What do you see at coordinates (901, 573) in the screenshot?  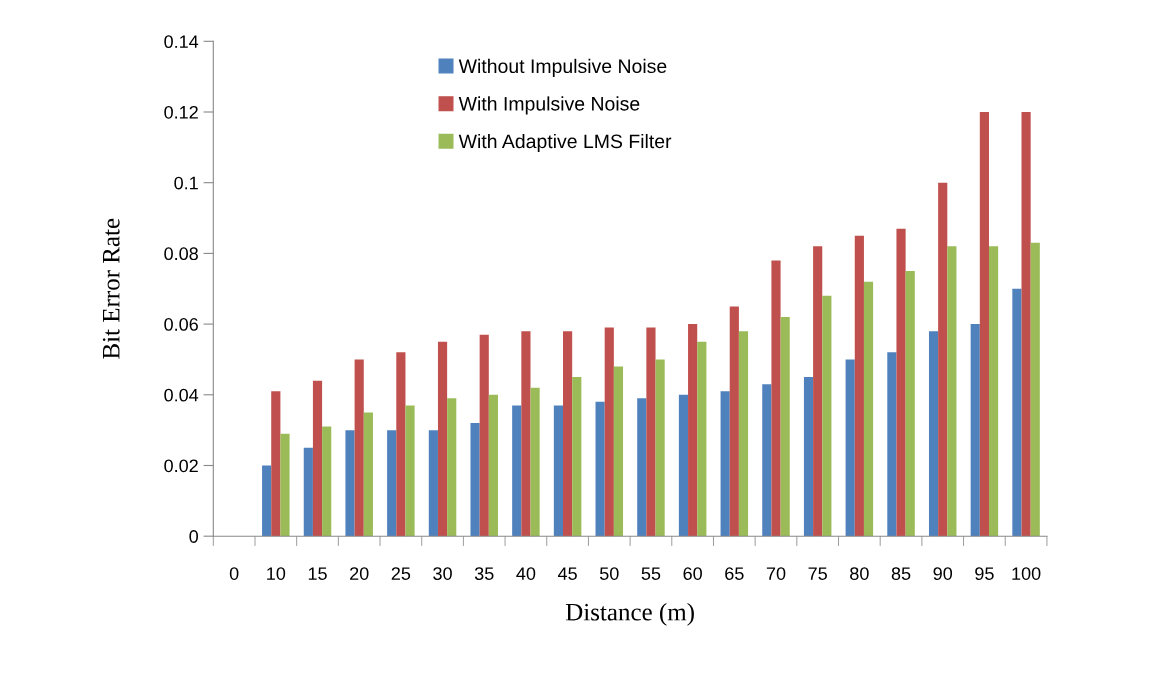 I see `x-tick-label: 85` at bounding box center [901, 573].